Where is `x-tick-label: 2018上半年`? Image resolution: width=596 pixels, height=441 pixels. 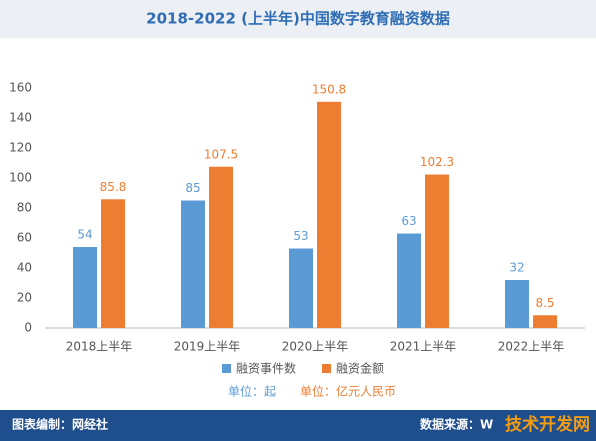
x-tick-label: 2018上半年 is located at coordinates (99, 347).